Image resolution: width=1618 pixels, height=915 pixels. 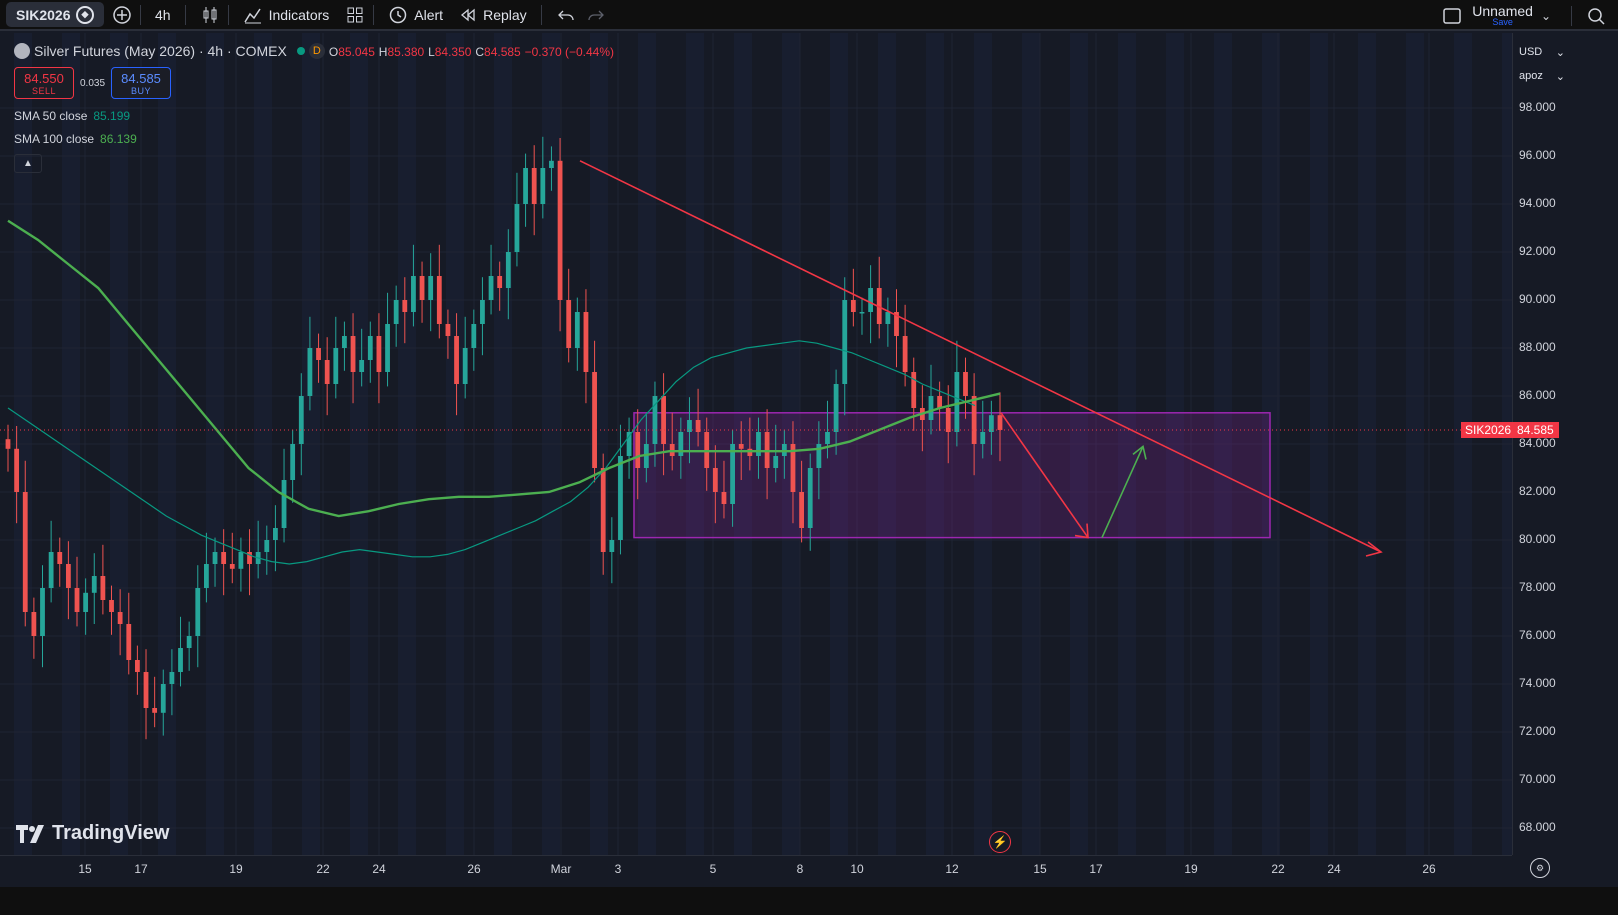 I want to click on lightning-icon: ⚡, so click(x=1000, y=842).